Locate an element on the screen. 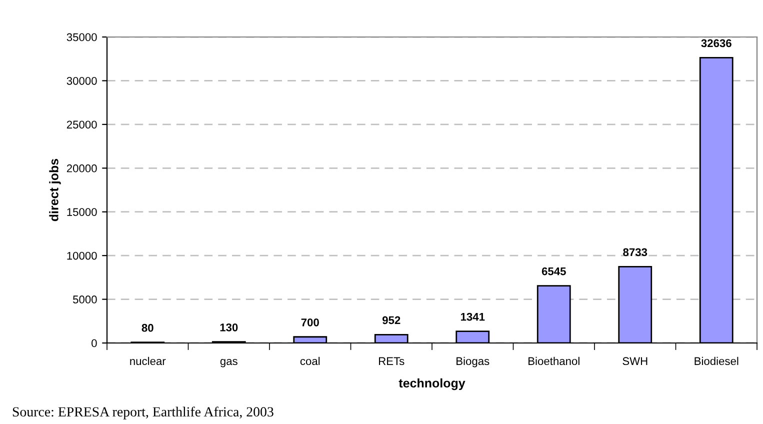 This screenshot has height=424, width=763. source-note: Source: EPRESA report, Earthlife Africa, 2003 is located at coordinates (143, 413).